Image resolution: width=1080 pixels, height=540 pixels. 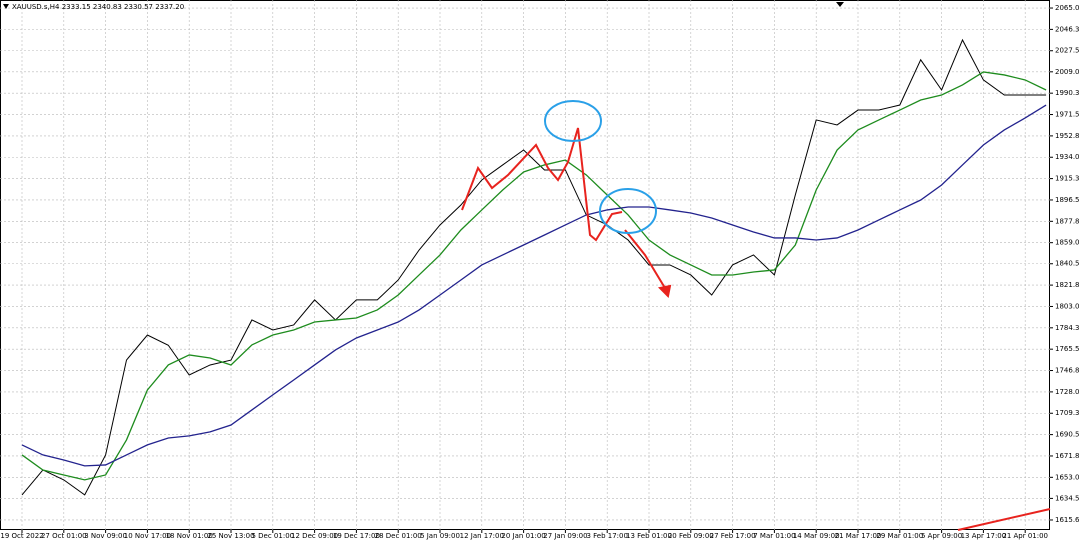 What do you see at coordinates (1067, 221) in the screenshot?
I see `y-tick-label: 1877.80` at bounding box center [1067, 221].